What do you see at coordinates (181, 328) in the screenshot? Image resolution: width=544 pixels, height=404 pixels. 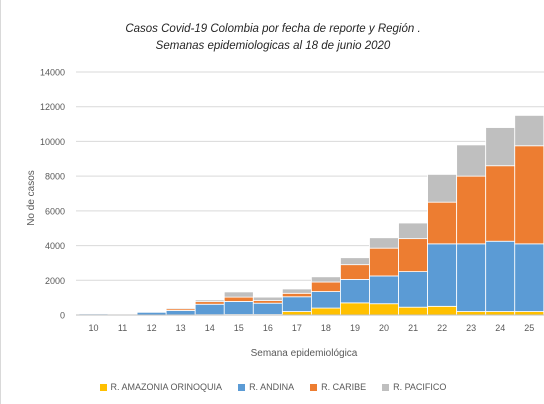 I see `x-tick-label: 13` at bounding box center [181, 328].